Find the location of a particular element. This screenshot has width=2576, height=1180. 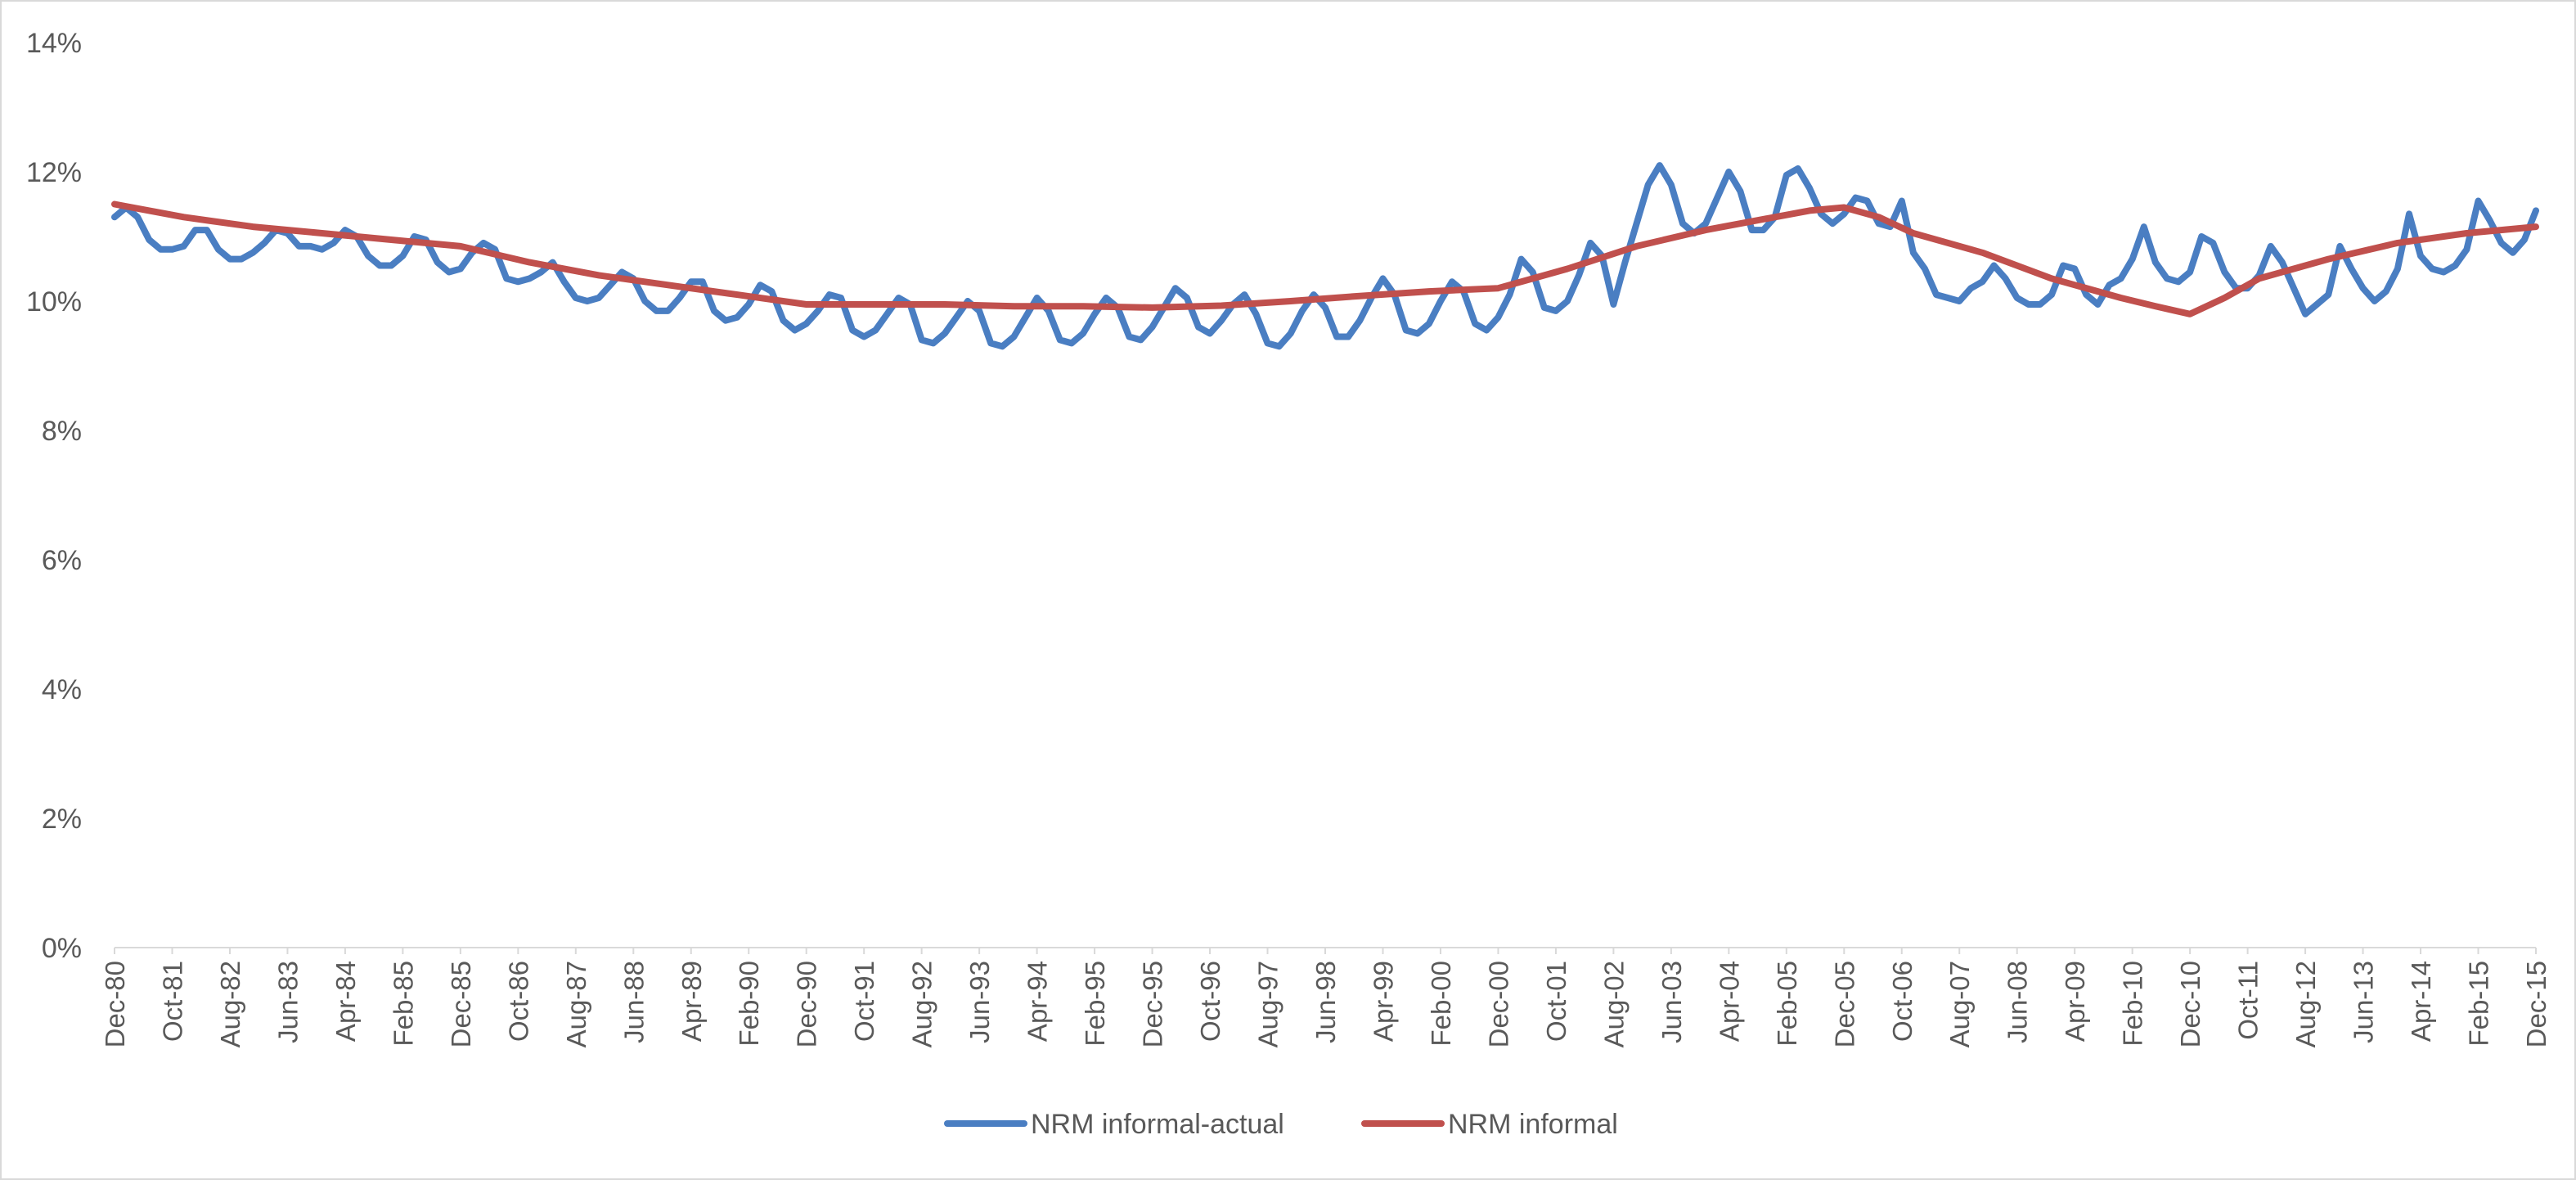

x-tick-label: Feb-00 is located at coordinates (1441, 1004).